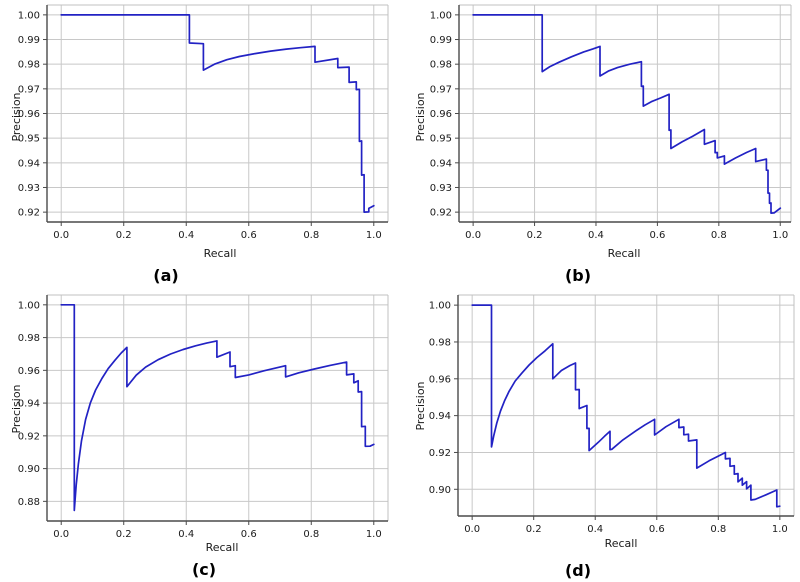 The height and width of the screenshot is (582, 800). Describe the element at coordinates (29, 502) in the screenshot. I see `y-tick-label: 0.88` at that location.